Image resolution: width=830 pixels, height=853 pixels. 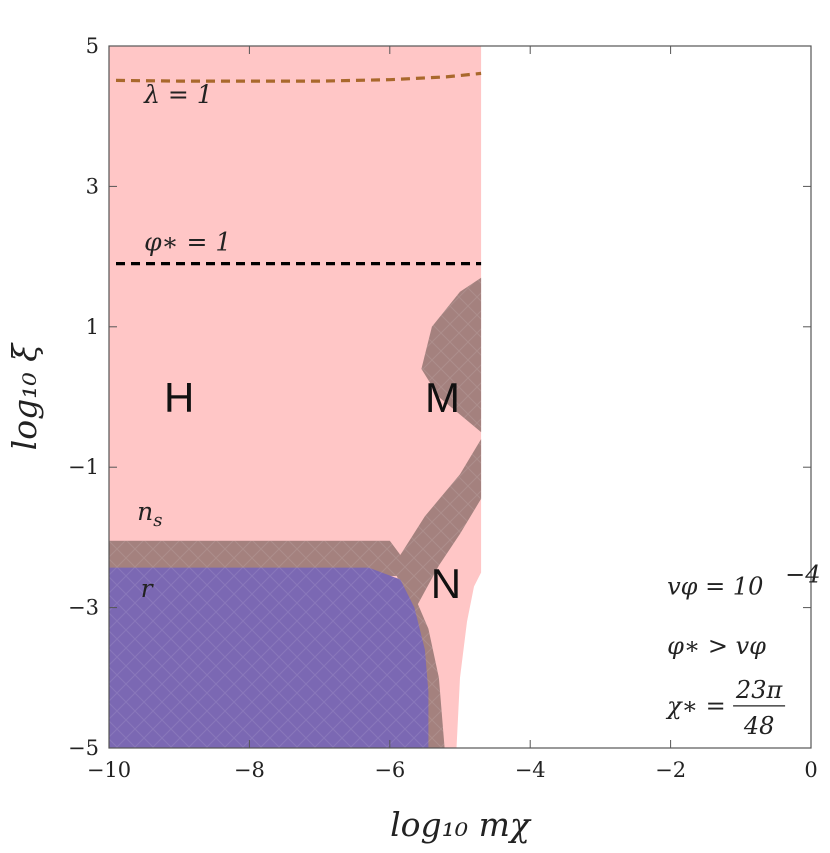 What do you see at coordinates (716, 646) in the screenshot?
I see `annotation-1: φ∗ > vφ` at bounding box center [716, 646].